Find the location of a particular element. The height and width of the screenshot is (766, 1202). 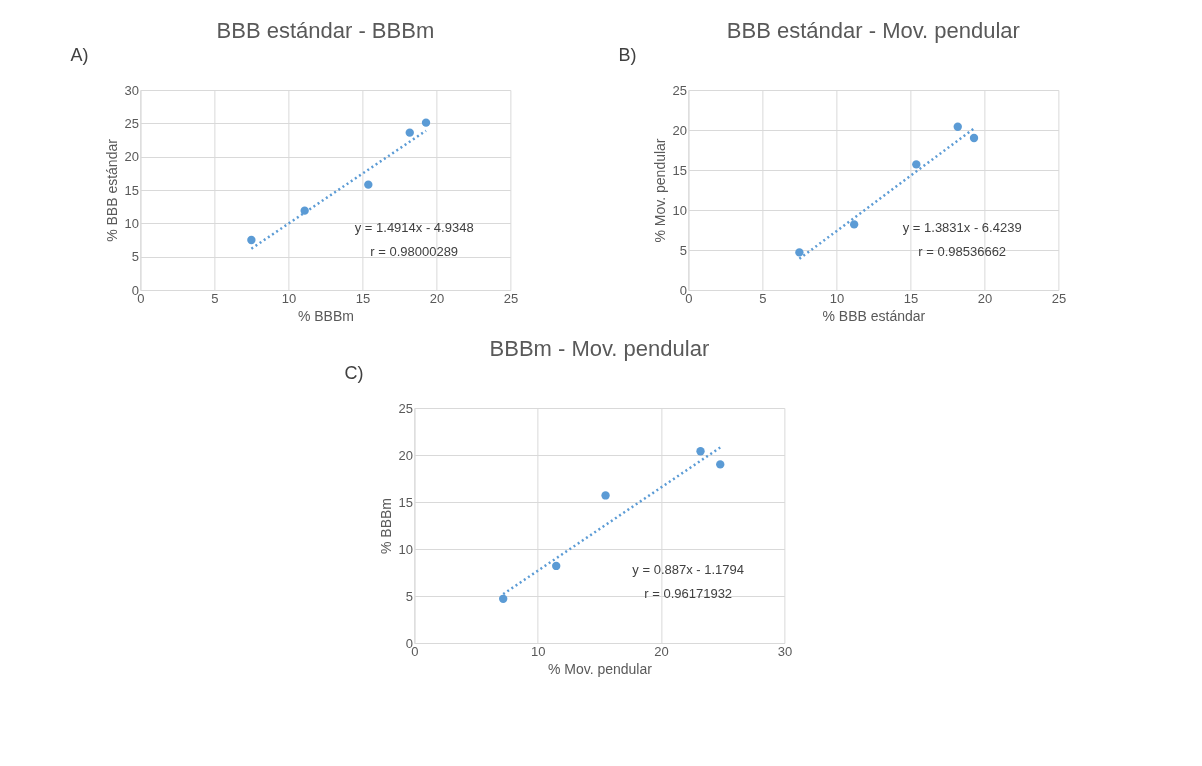

annotation: r = 0.98536662 is located at coordinates (962, 251).